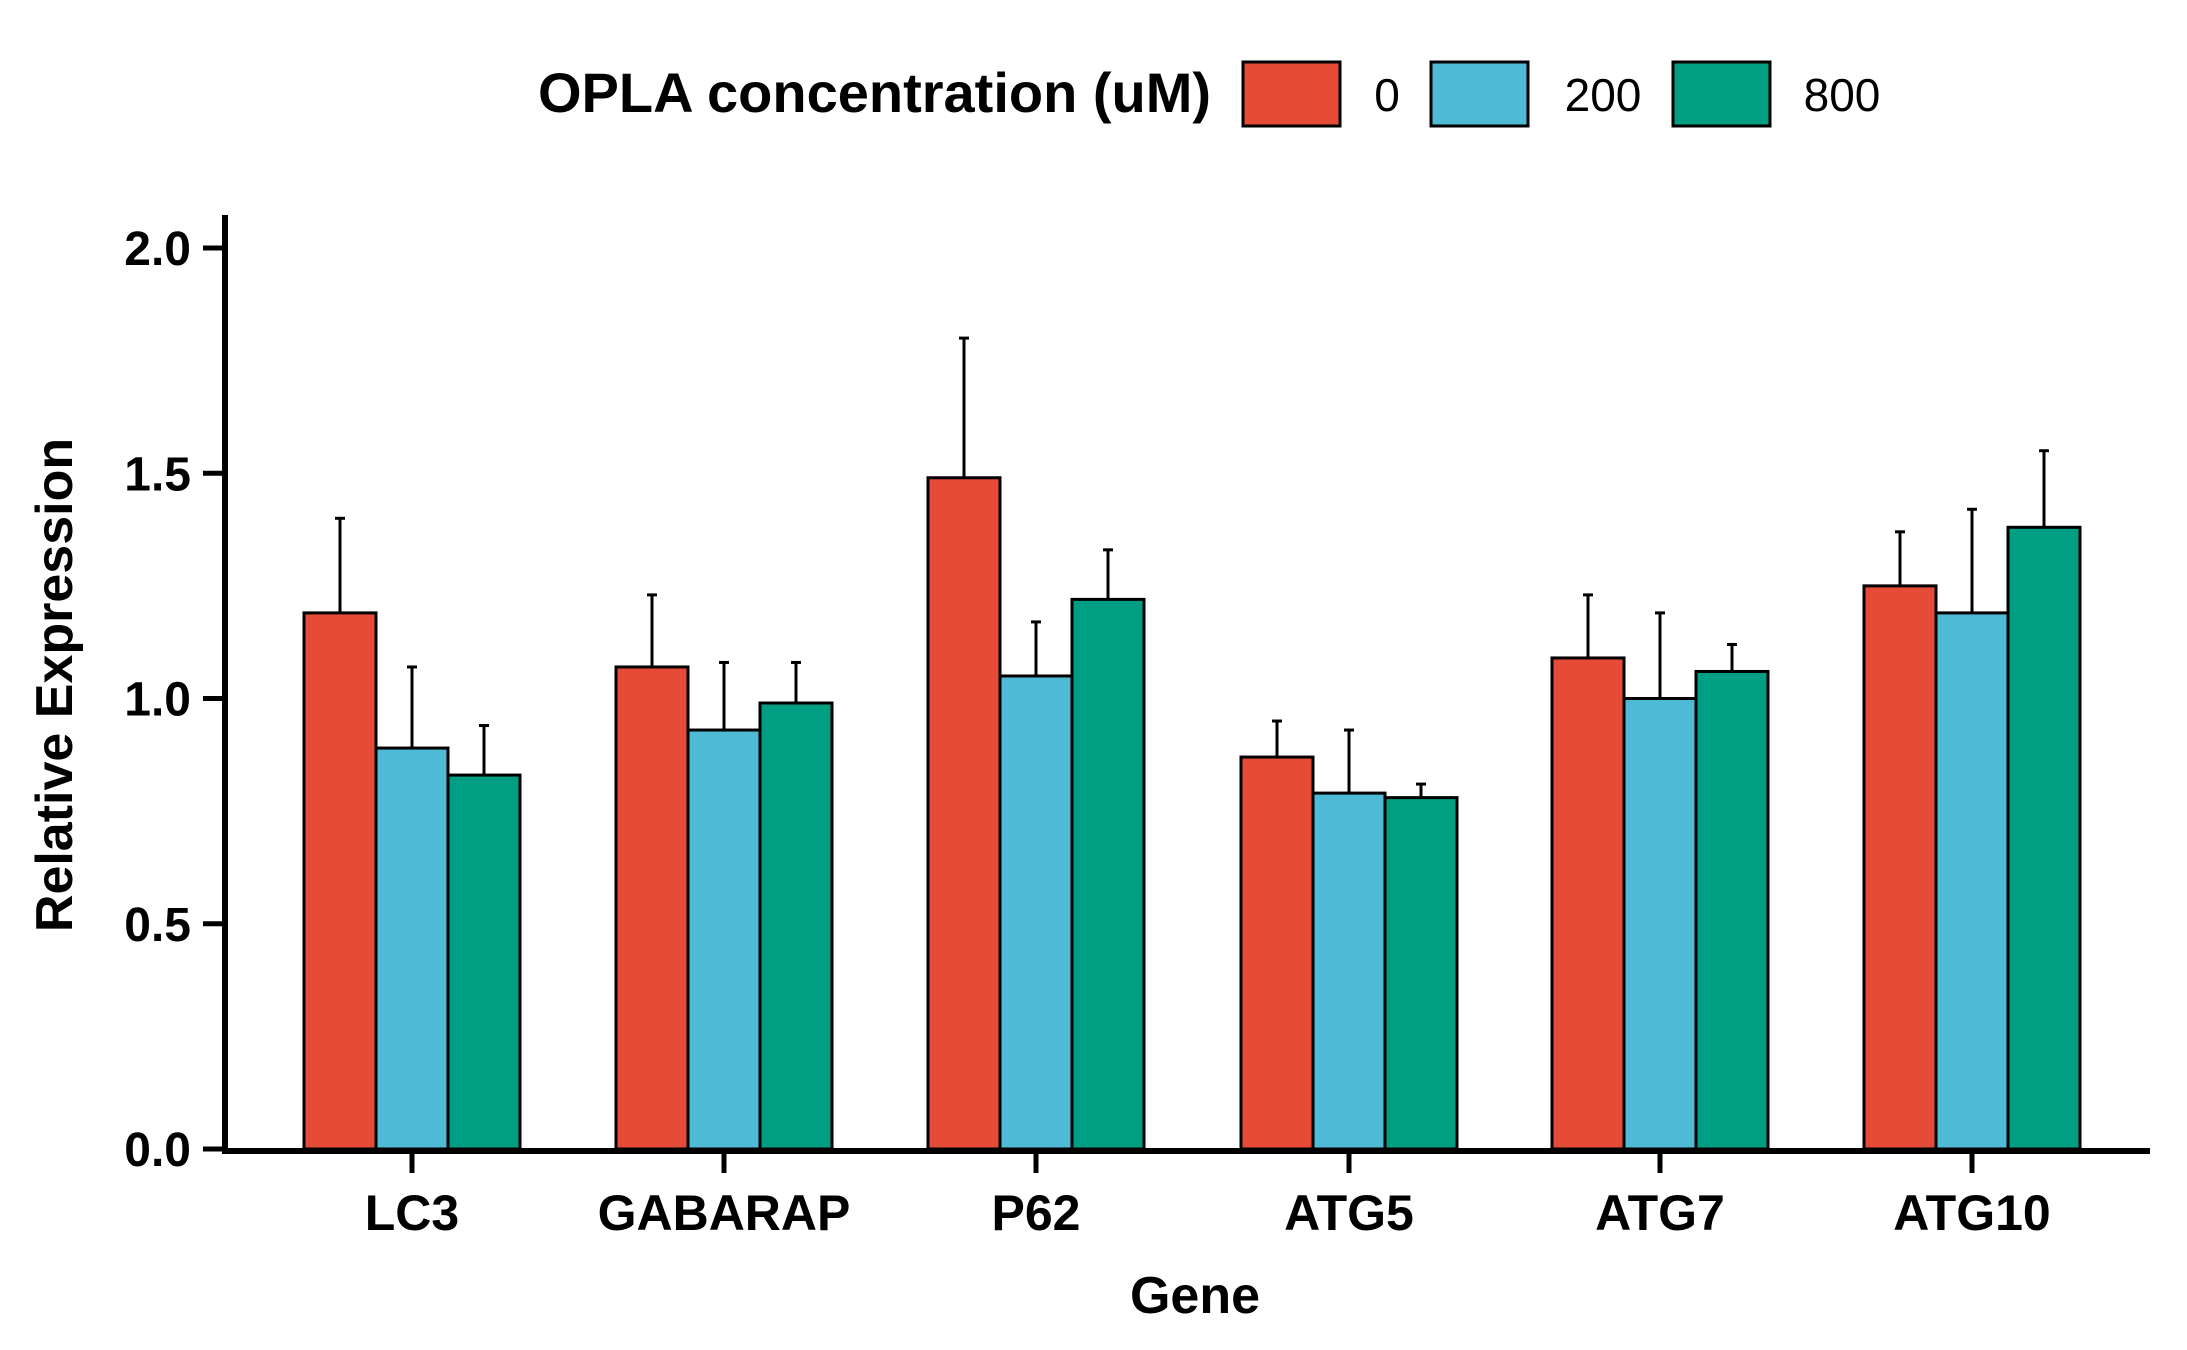  What do you see at coordinates (1387, 95) in the screenshot?
I see `legend-label-0: 0` at bounding box center [1387, 95].